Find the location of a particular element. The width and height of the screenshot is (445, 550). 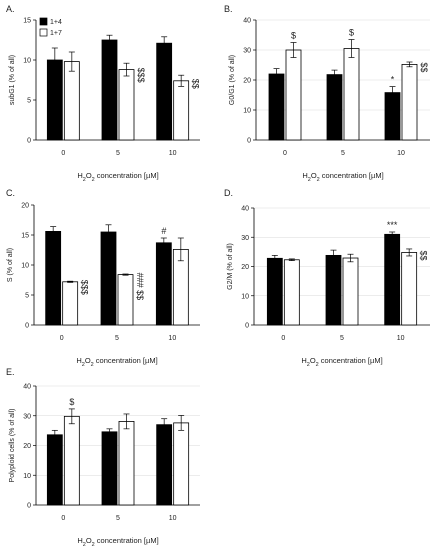

legend-label: 1+7 is located at coordinates (56, 33).